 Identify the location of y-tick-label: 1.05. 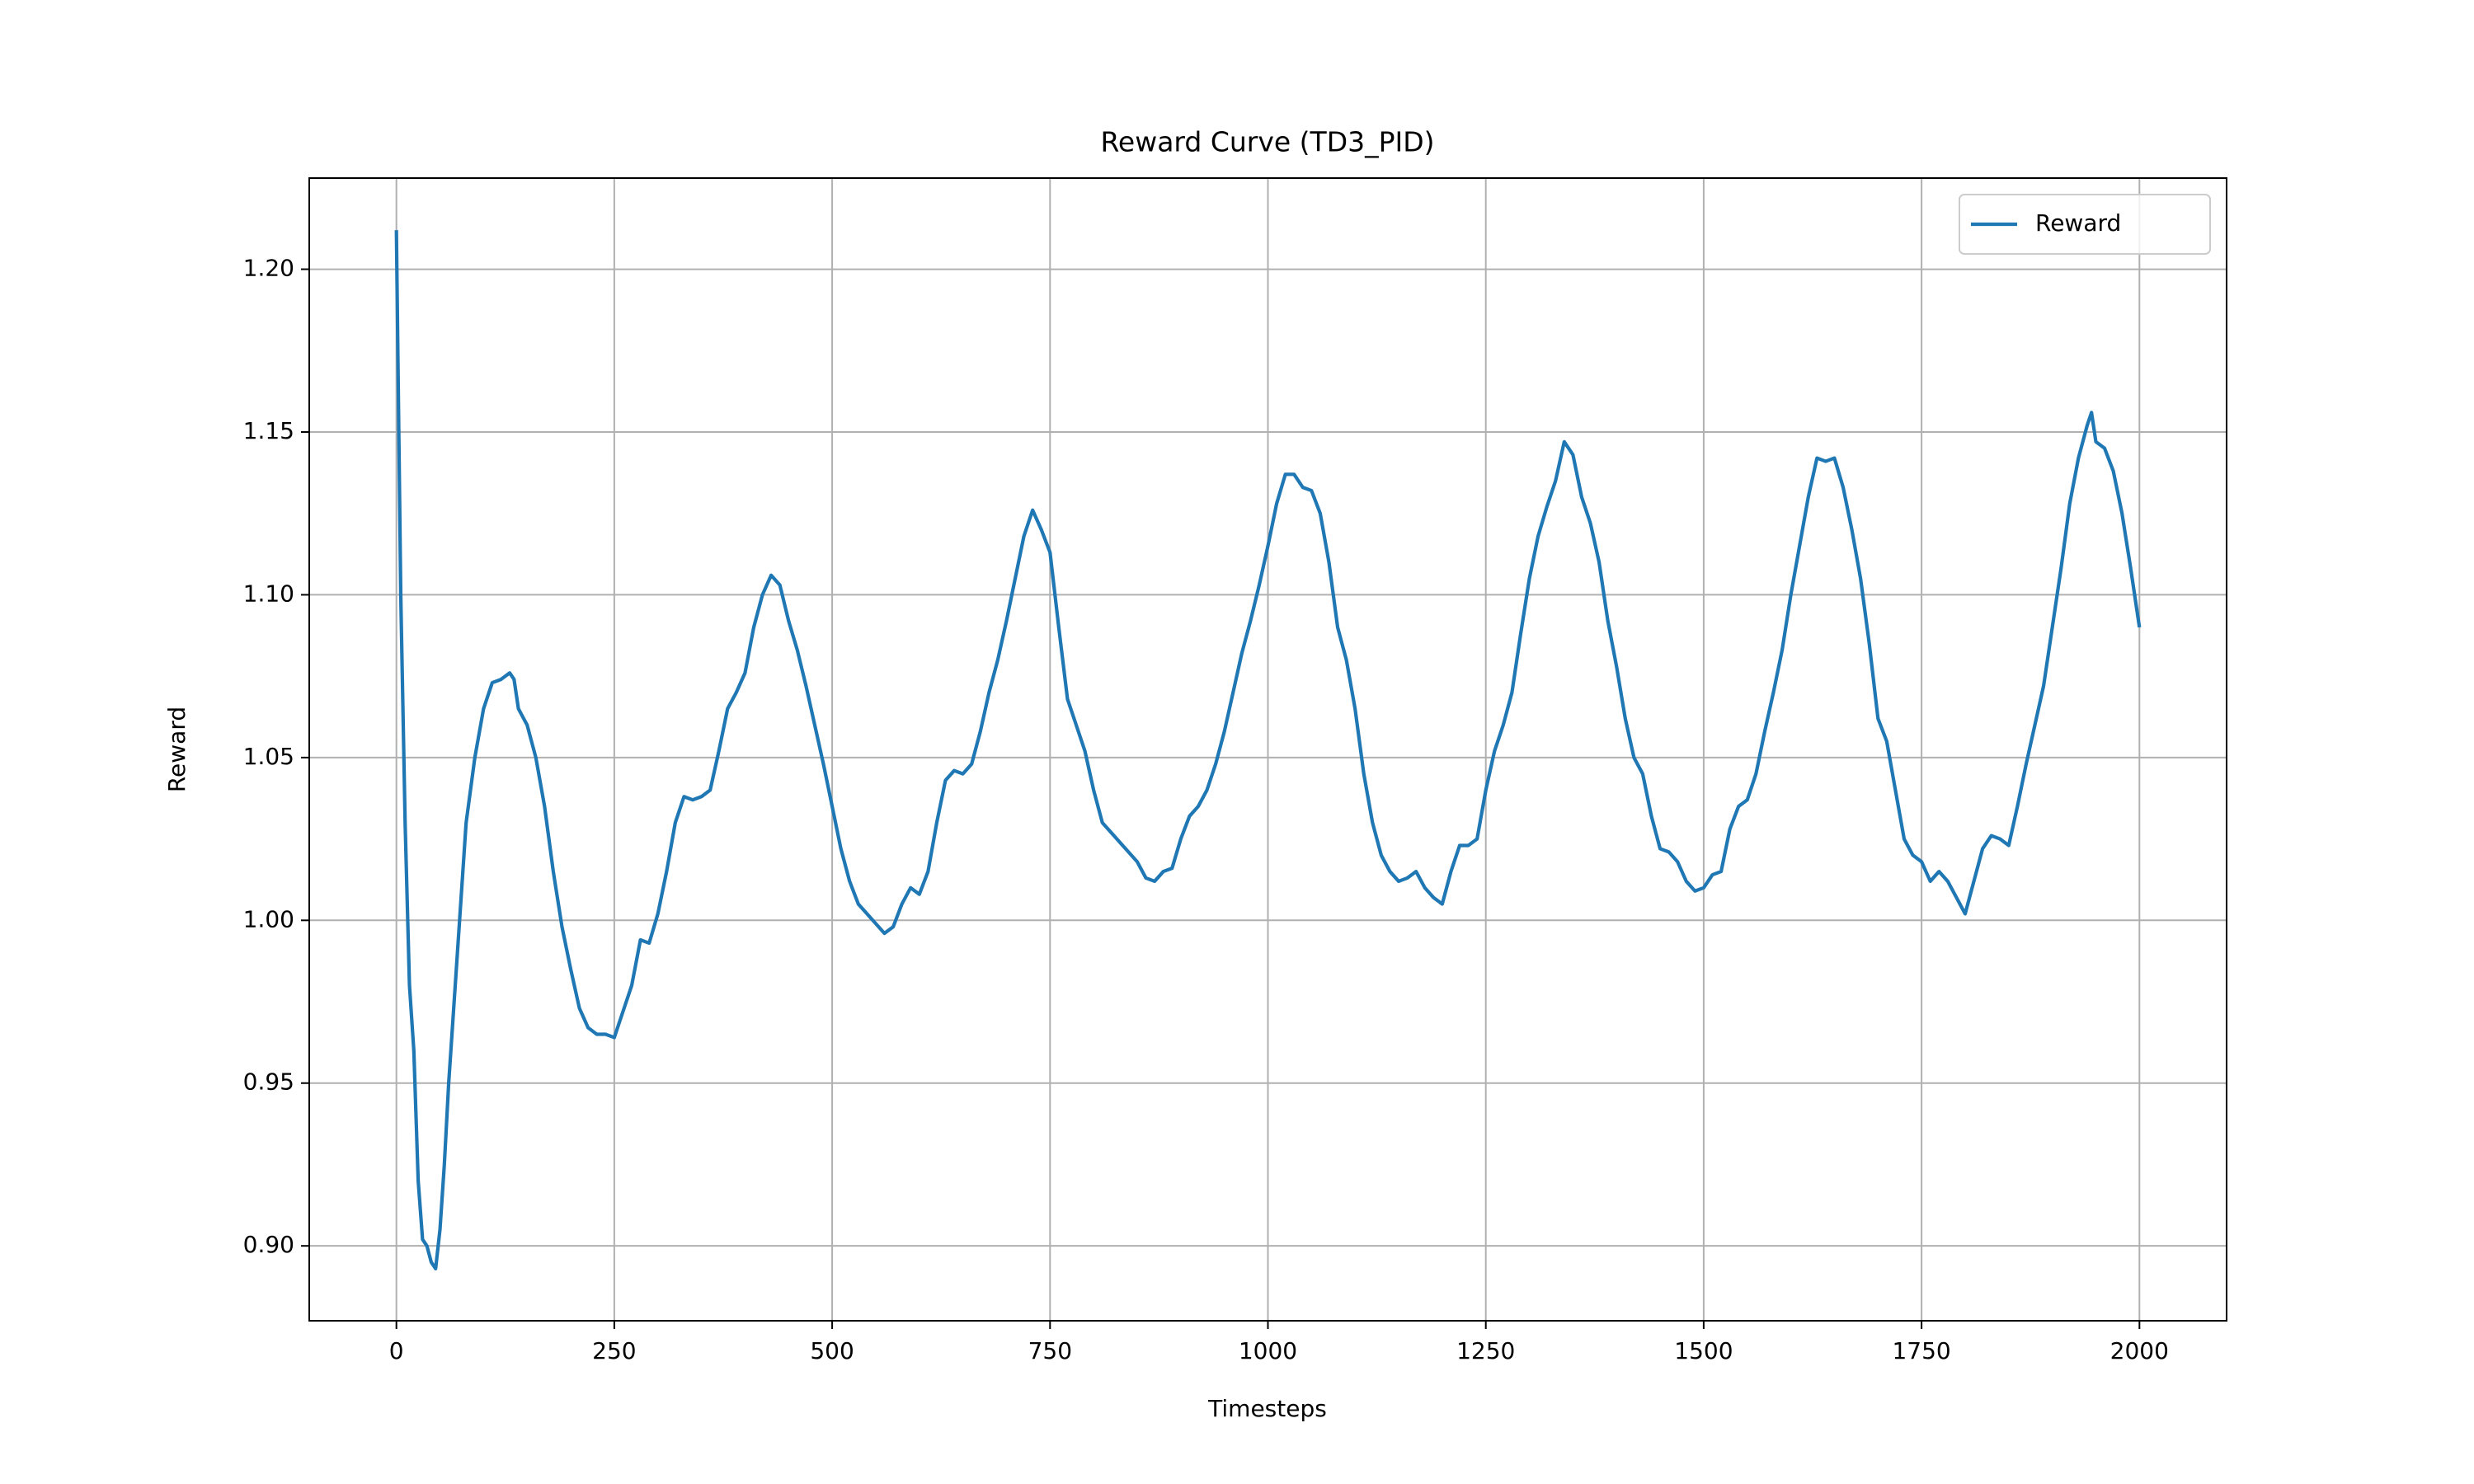
(268, 756).